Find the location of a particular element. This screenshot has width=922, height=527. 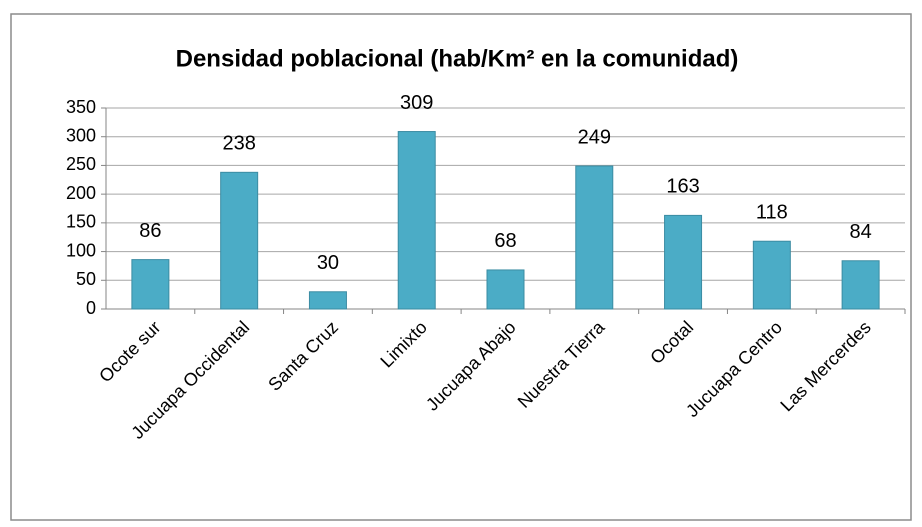

value-label: 309 is located at coordinates (416, 103).